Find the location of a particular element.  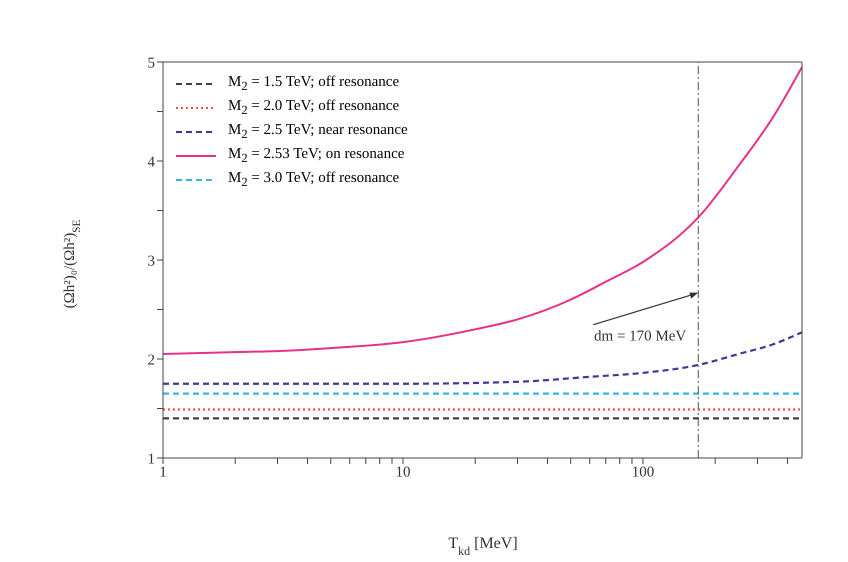

legend-label: M$_{2}$ = 1.5 TeV; off resonance is located at coordinates (314, 84).